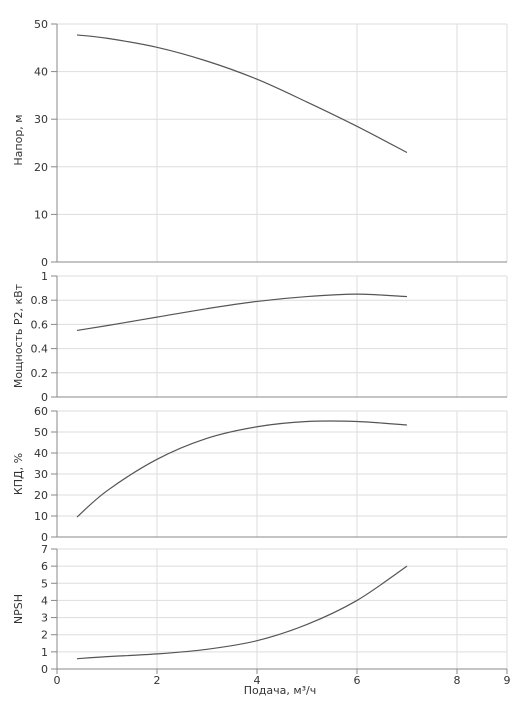 This screenshot has width=519, height=710. What do you see at coordinates (40, 324) in the screenshot?
I see `power-ytick-label: 0.6` at bounding box center [40, 324].